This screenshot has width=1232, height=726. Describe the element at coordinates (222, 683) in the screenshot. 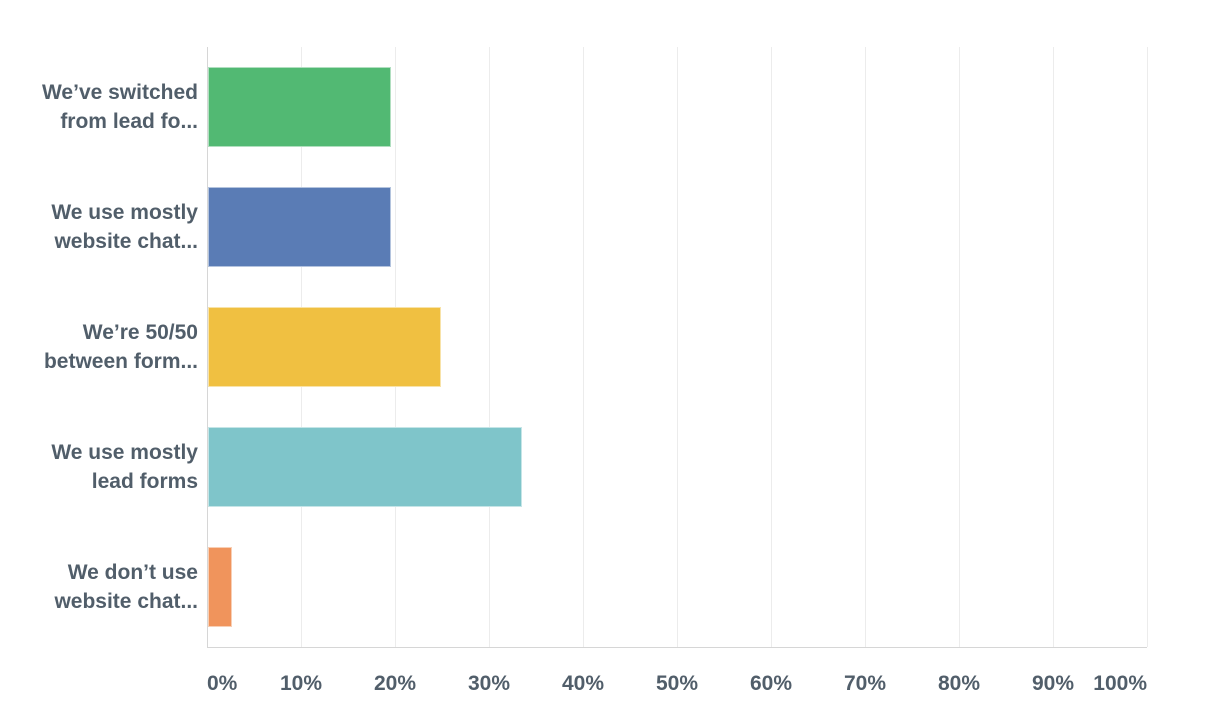

I see `x-tick-label: 0%` at that location.